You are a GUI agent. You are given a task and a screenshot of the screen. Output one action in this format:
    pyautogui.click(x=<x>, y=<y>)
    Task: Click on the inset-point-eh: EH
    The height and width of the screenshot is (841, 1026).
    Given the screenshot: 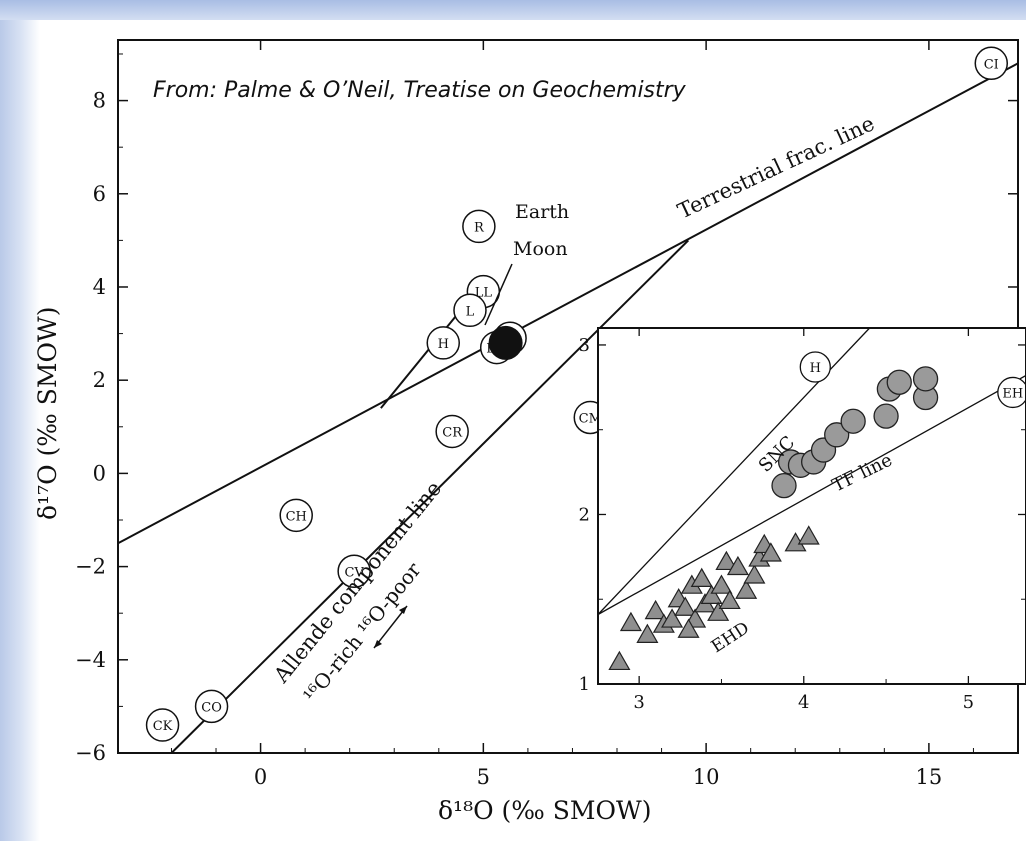 What is the action you would take?
    pyautogui.click(x=1011, y=392)
    